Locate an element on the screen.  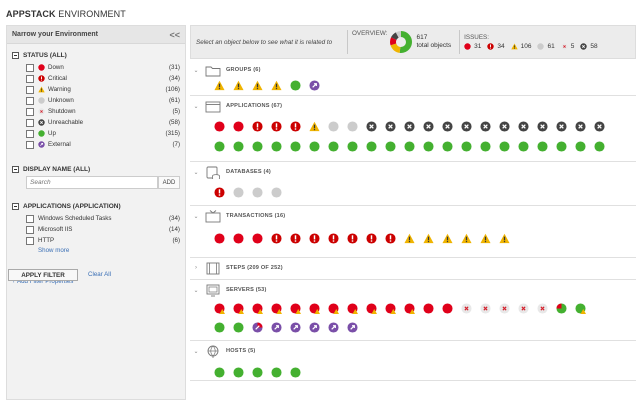
issue-count: 58 is located at coordinates (594, 46).